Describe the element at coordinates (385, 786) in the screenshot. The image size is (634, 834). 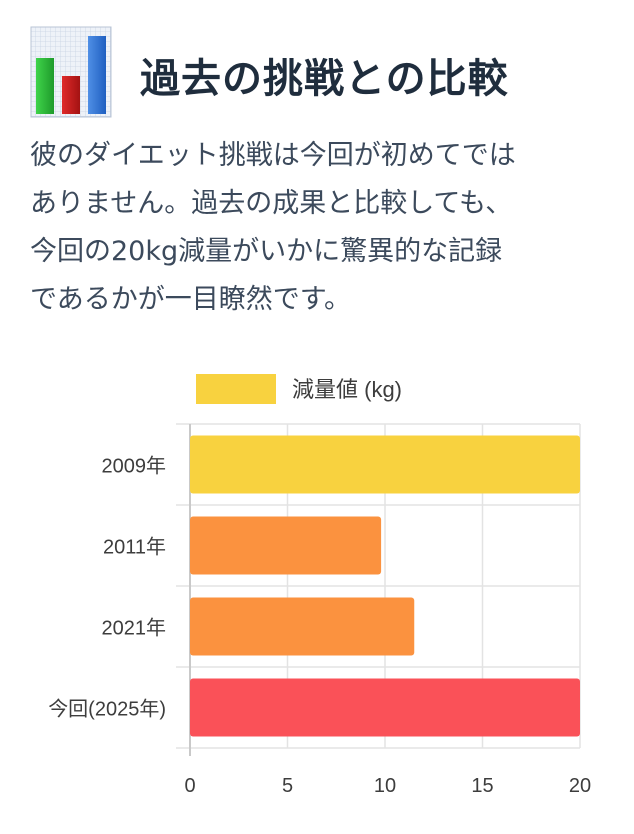
I see `x-tick-label: 10` at that location.